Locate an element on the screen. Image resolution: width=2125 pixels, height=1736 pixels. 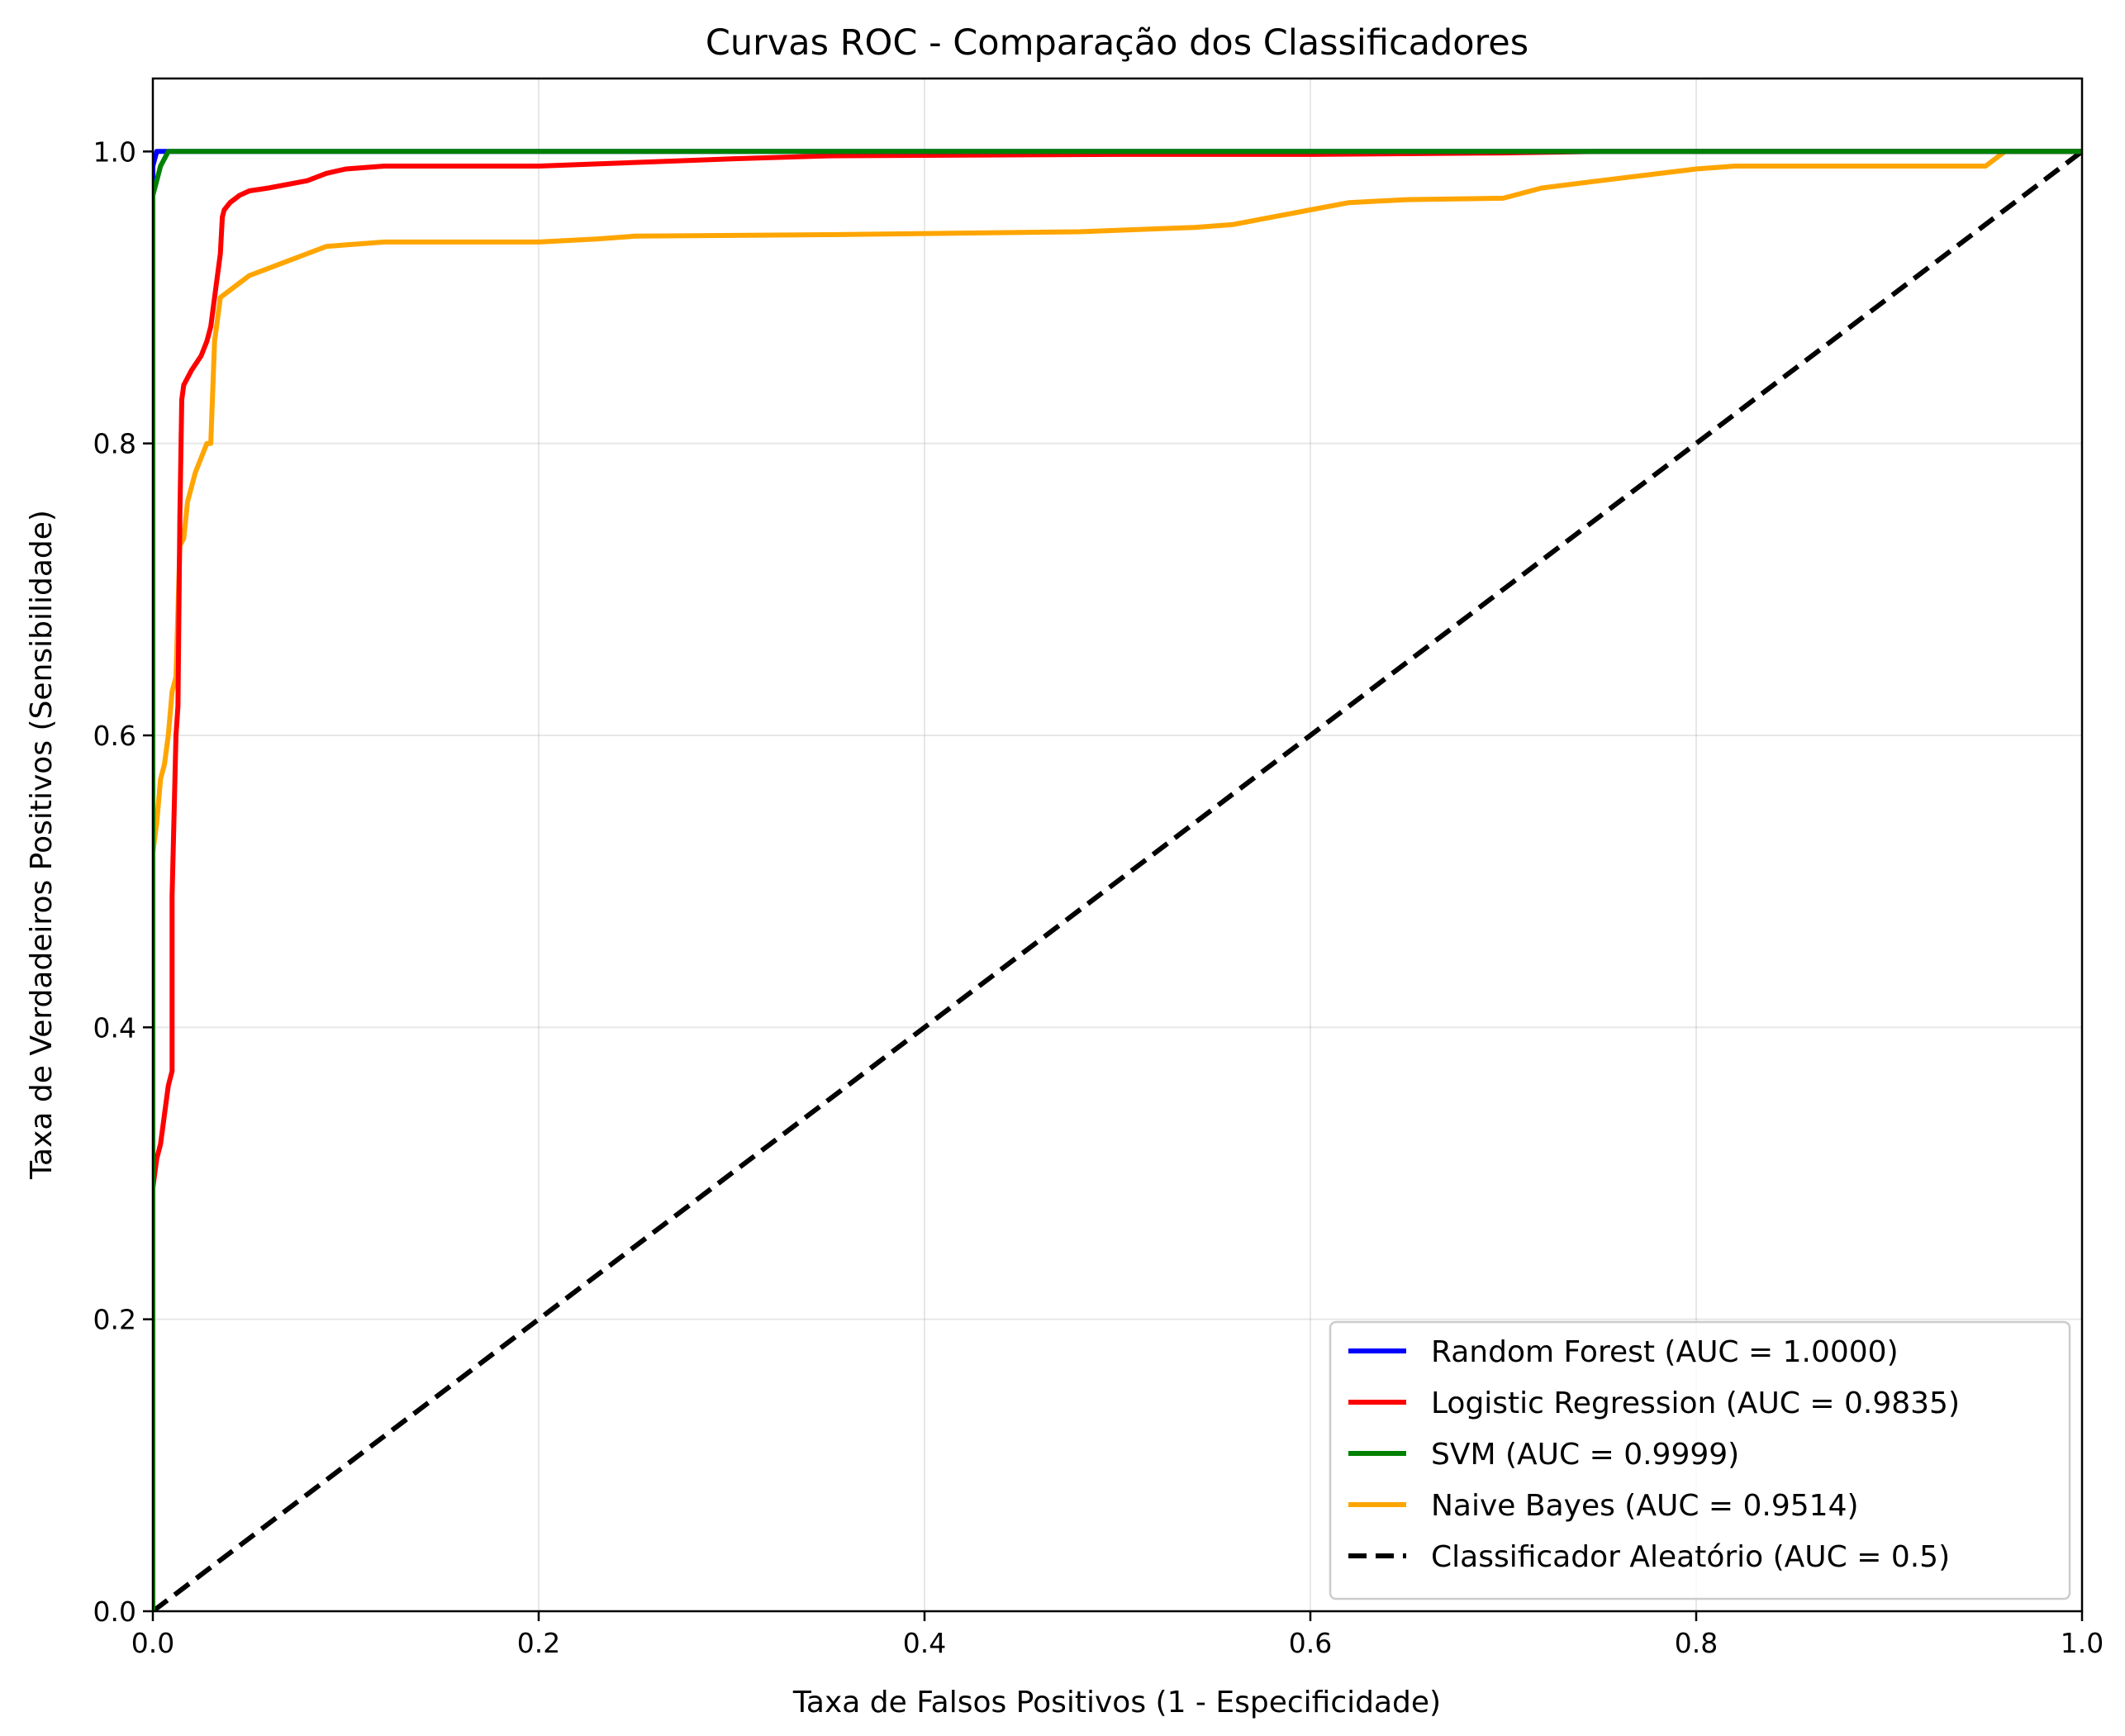
legend-label-naive-bayes: Naive Bayes (AUC = 0.9514) is located at coordinates (1645, 1506).